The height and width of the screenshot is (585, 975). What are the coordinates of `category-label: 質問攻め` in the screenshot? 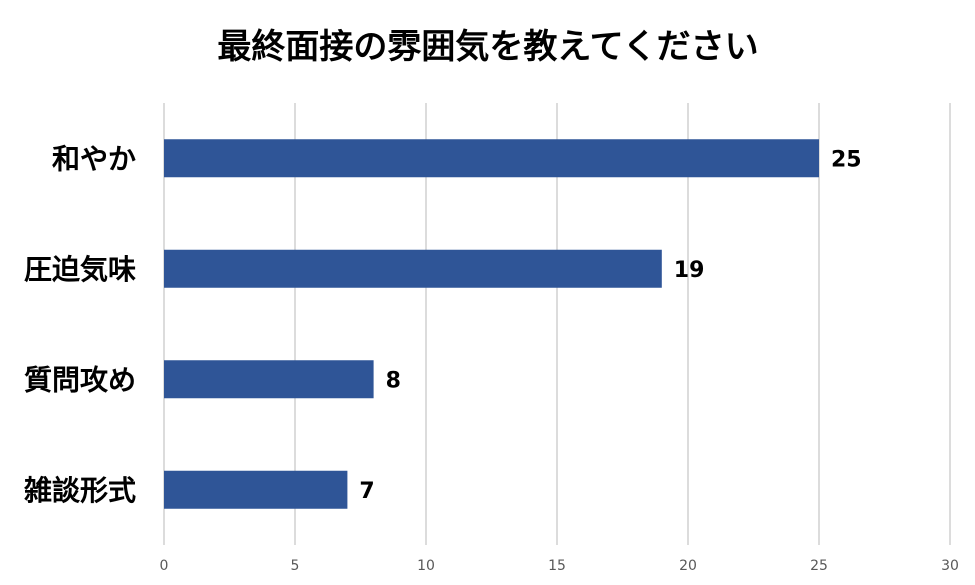 It's located at (80, 379).